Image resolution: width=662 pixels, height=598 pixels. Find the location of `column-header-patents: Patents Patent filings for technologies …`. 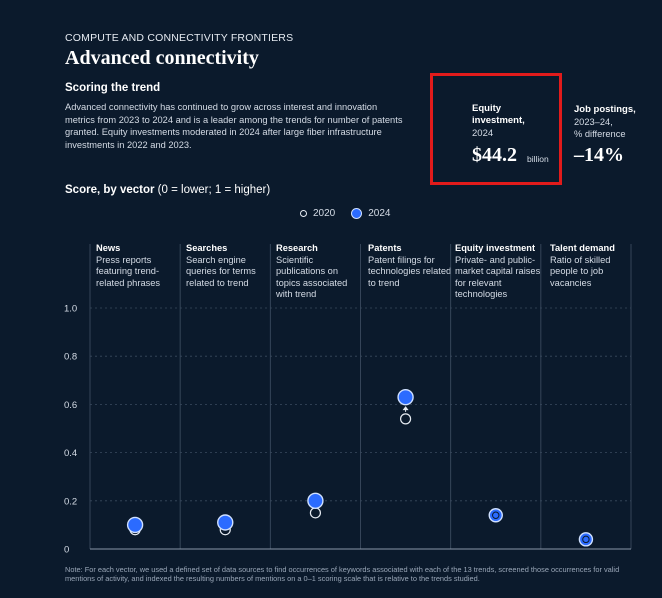

column-header-patents: Patents Patent filings for technologies … is located at coordinates (411, 266).